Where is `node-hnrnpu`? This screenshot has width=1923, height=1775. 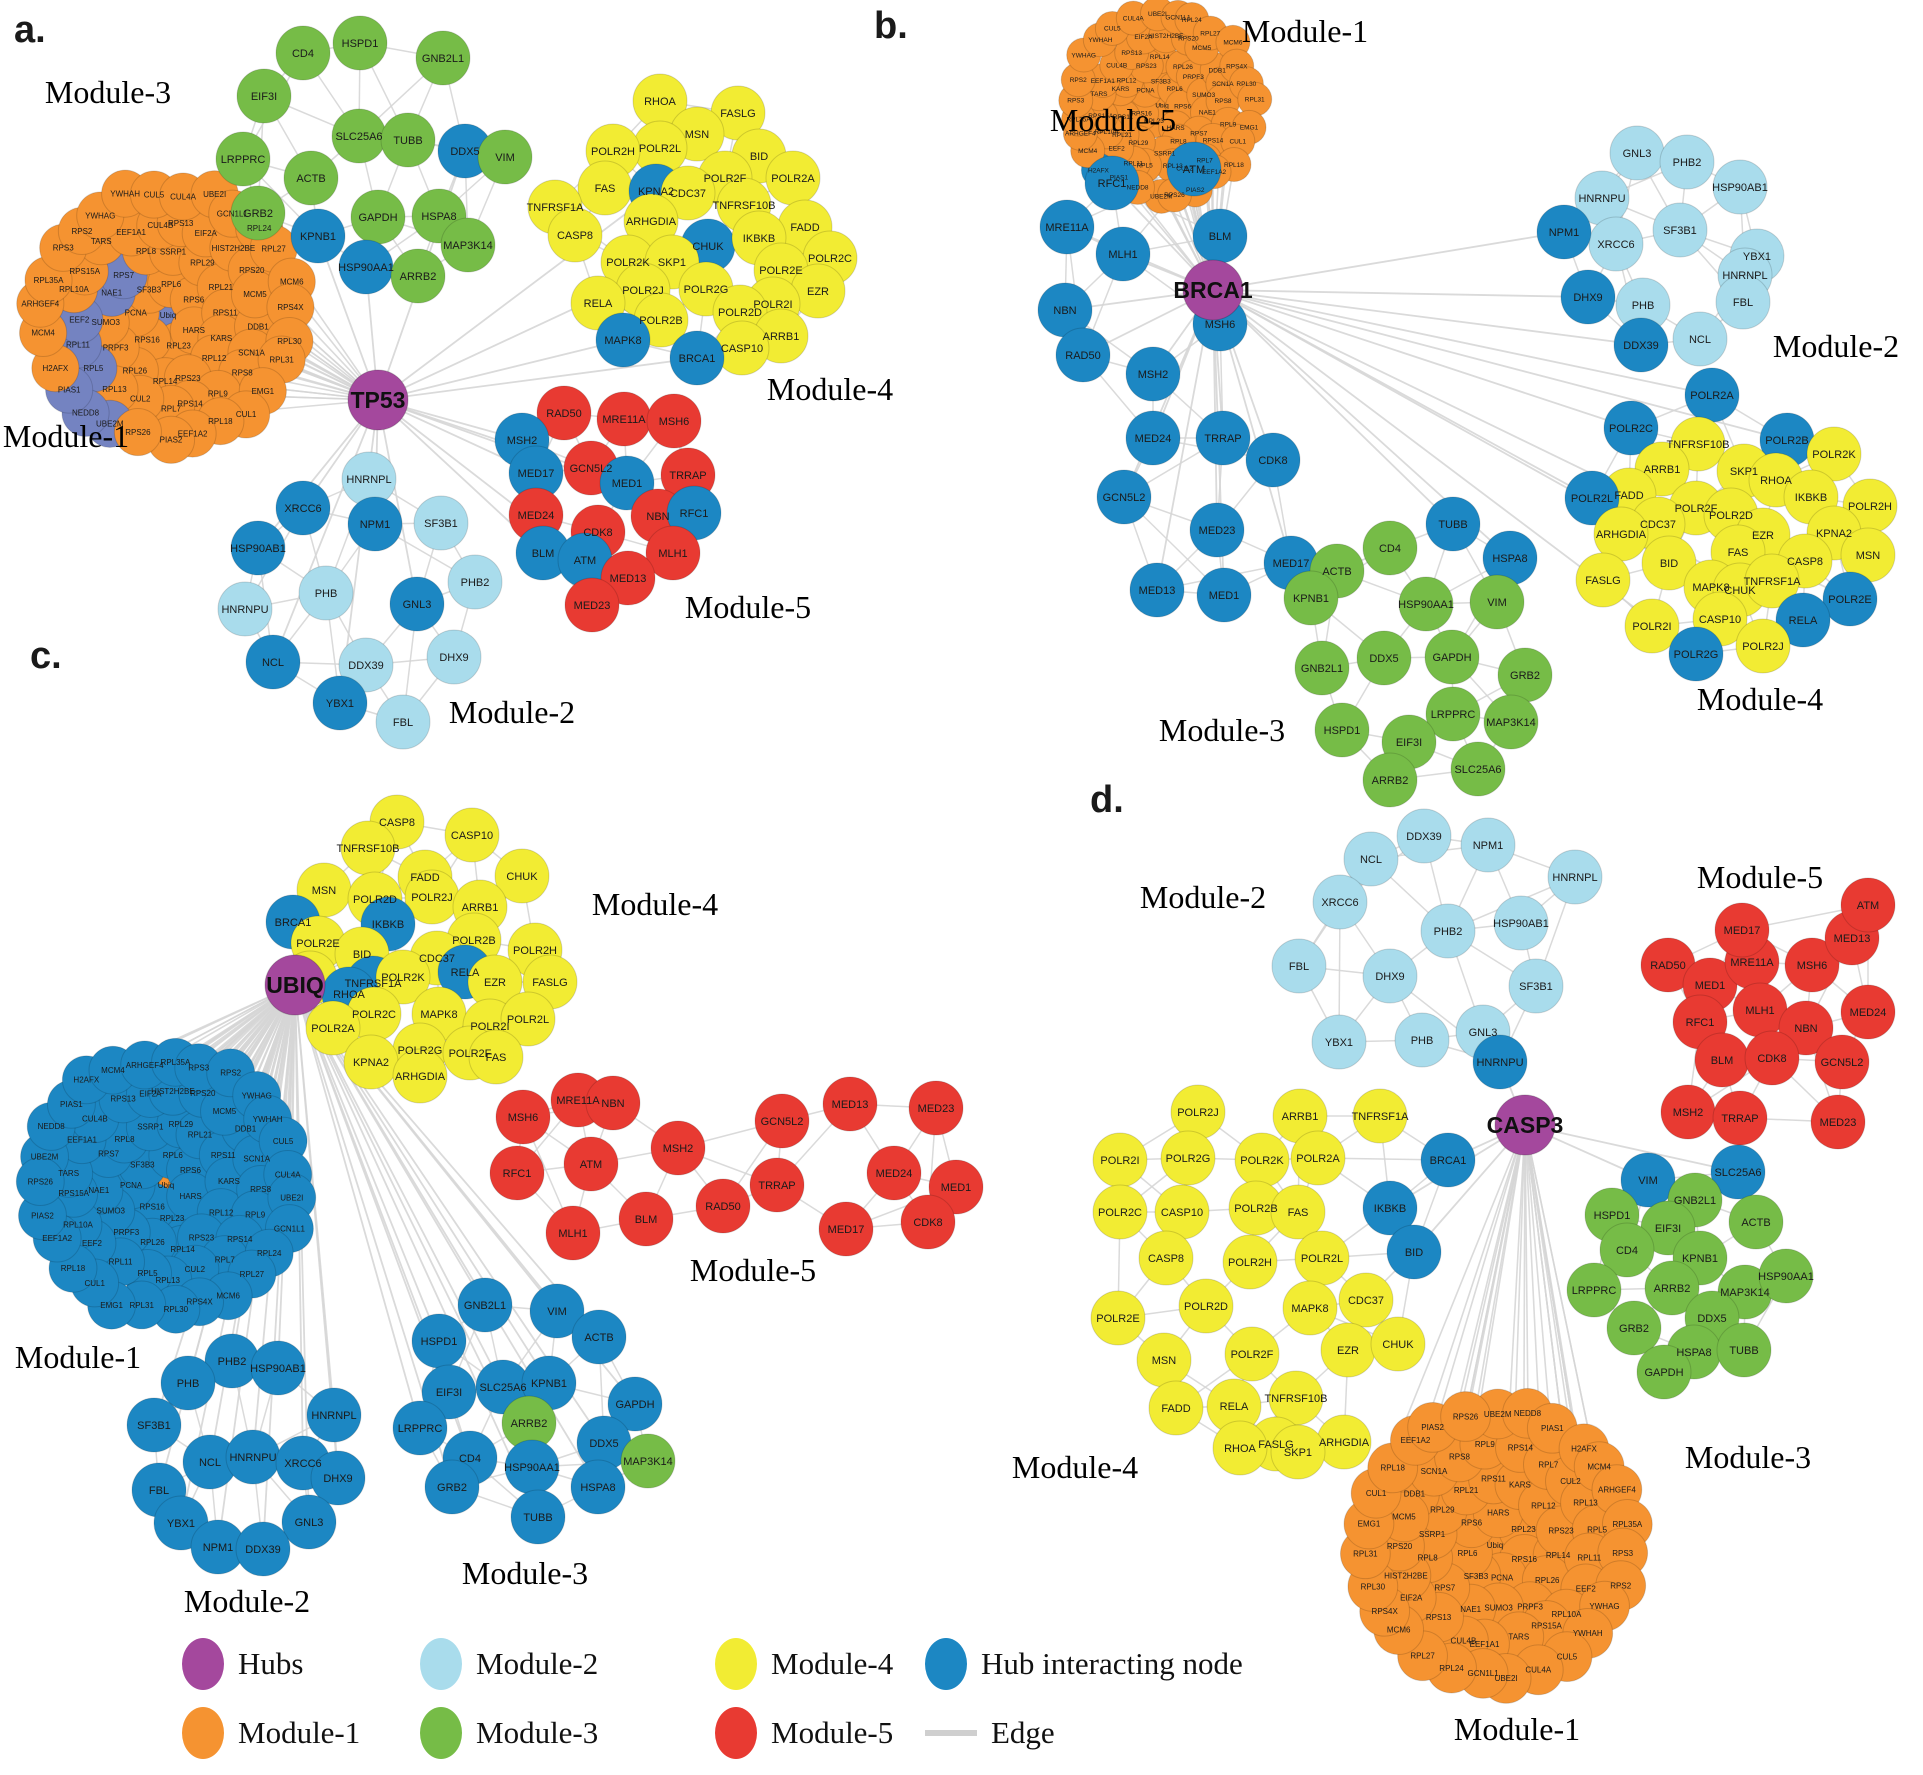
node-hnrnpu is located at coordinates (245, 609).